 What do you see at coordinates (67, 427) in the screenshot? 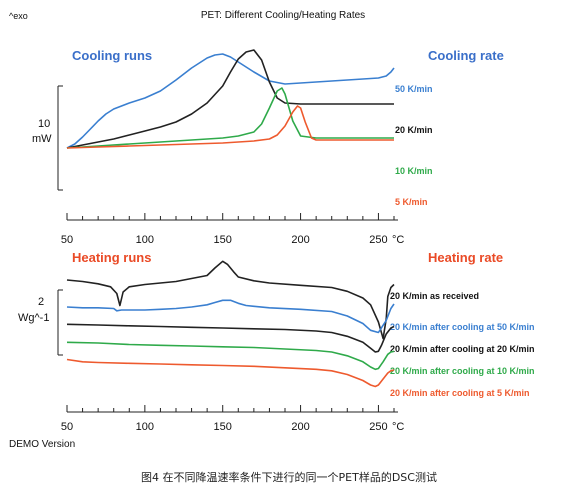
I see `bottom-x-tick-label: 50` at bounding box center [67, 427].